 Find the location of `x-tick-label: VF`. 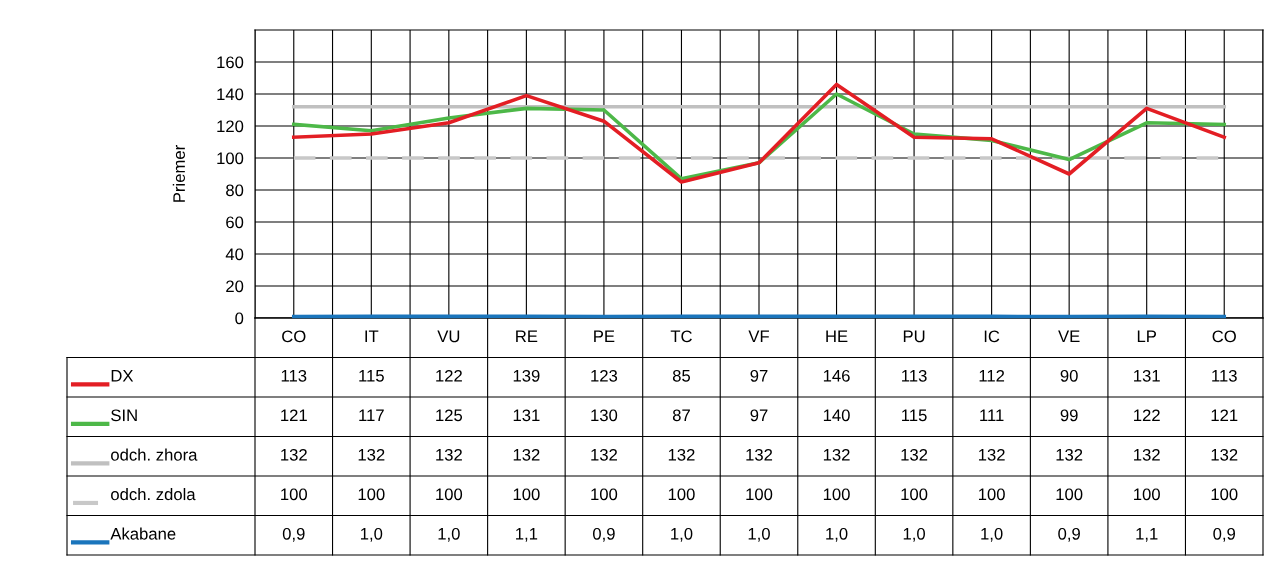

x-tick-label: VF is located at coordinates (758, 336).